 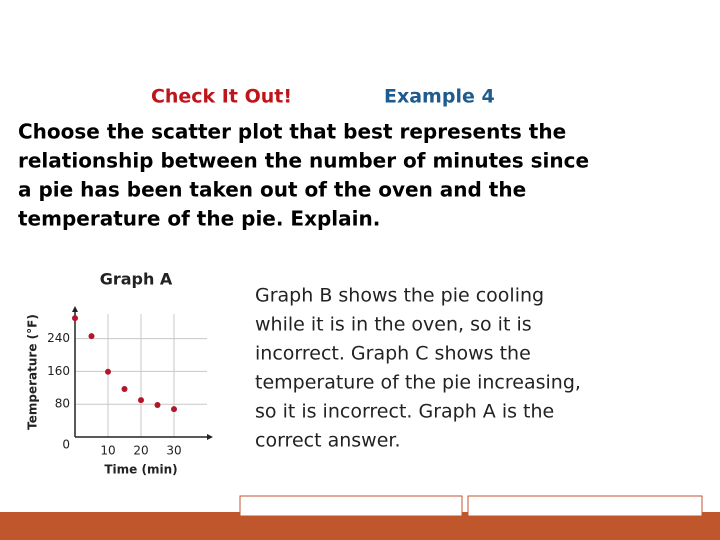 I want to click on explanation-line: correct answer., so click(x=328, y=441).